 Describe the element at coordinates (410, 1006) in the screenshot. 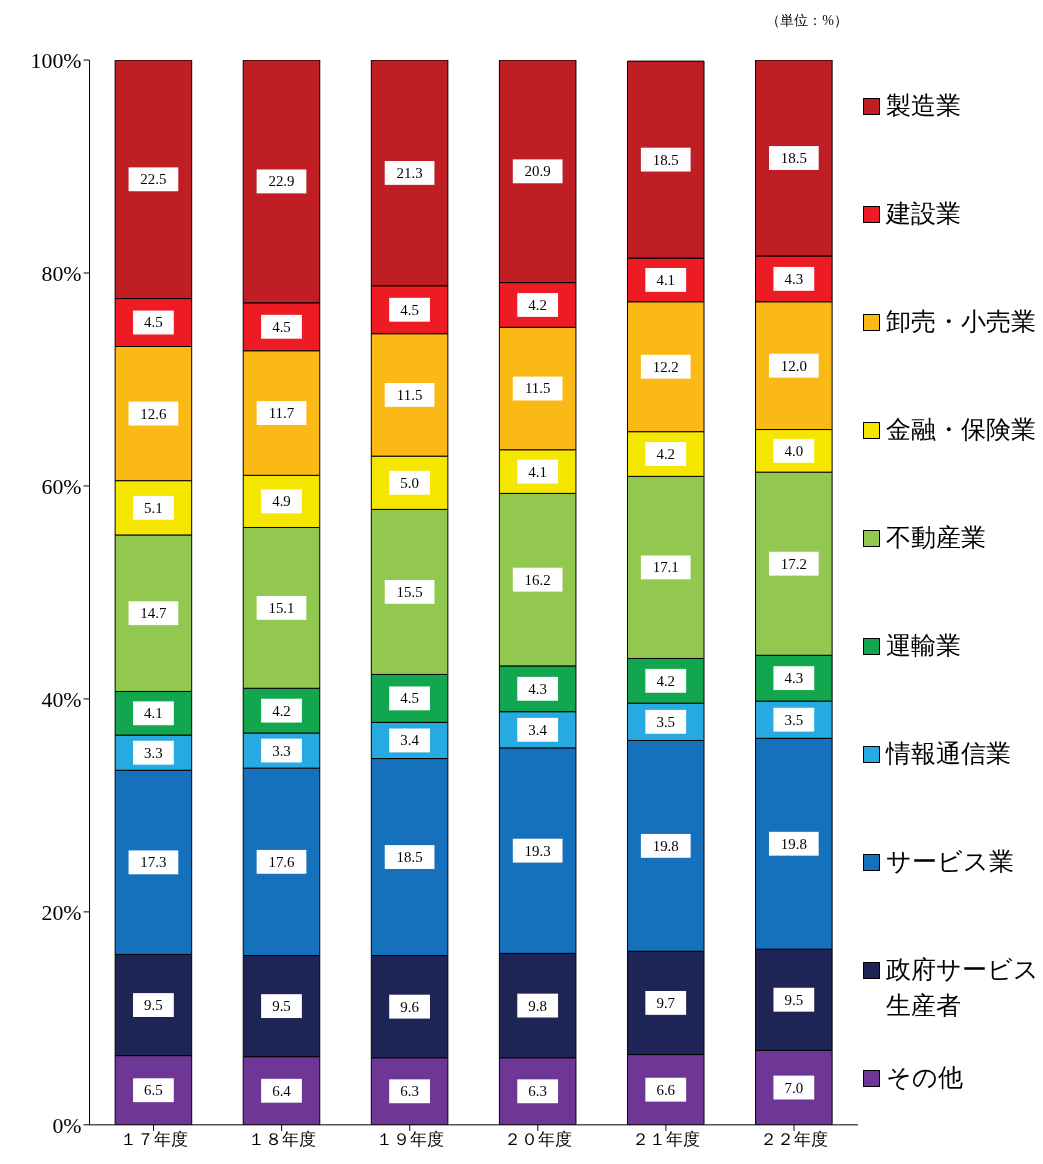

I see `data-label: 9.6` at that location.